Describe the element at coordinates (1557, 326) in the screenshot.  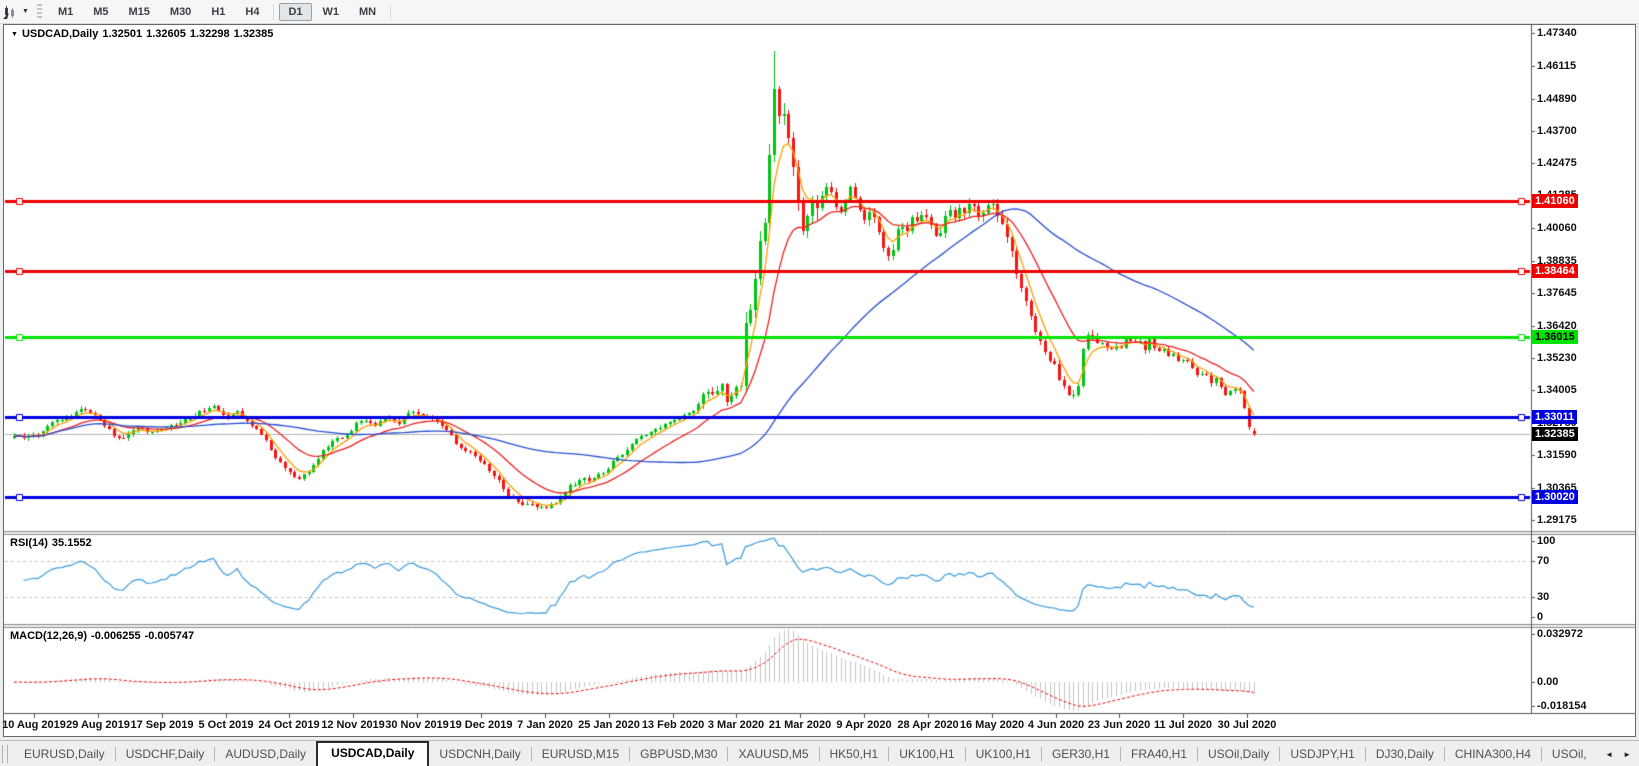
I see `price-axis-label: 1.36420` at that location.